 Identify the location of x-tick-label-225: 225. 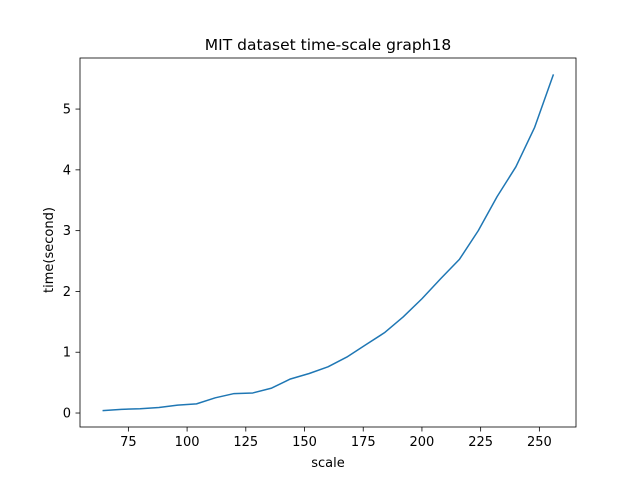
(480, 442).